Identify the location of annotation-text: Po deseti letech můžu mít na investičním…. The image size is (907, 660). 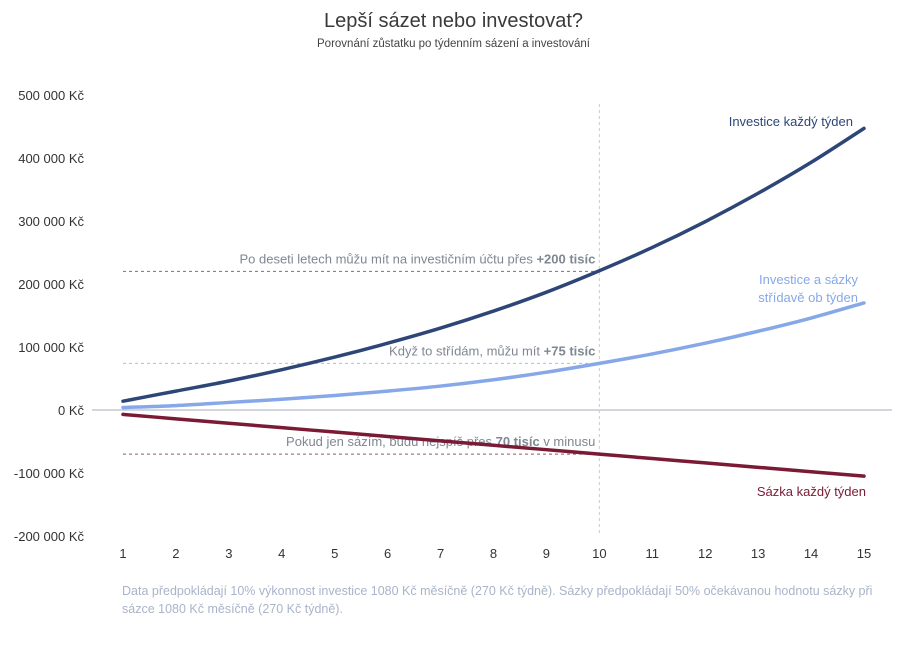
(417, 258).